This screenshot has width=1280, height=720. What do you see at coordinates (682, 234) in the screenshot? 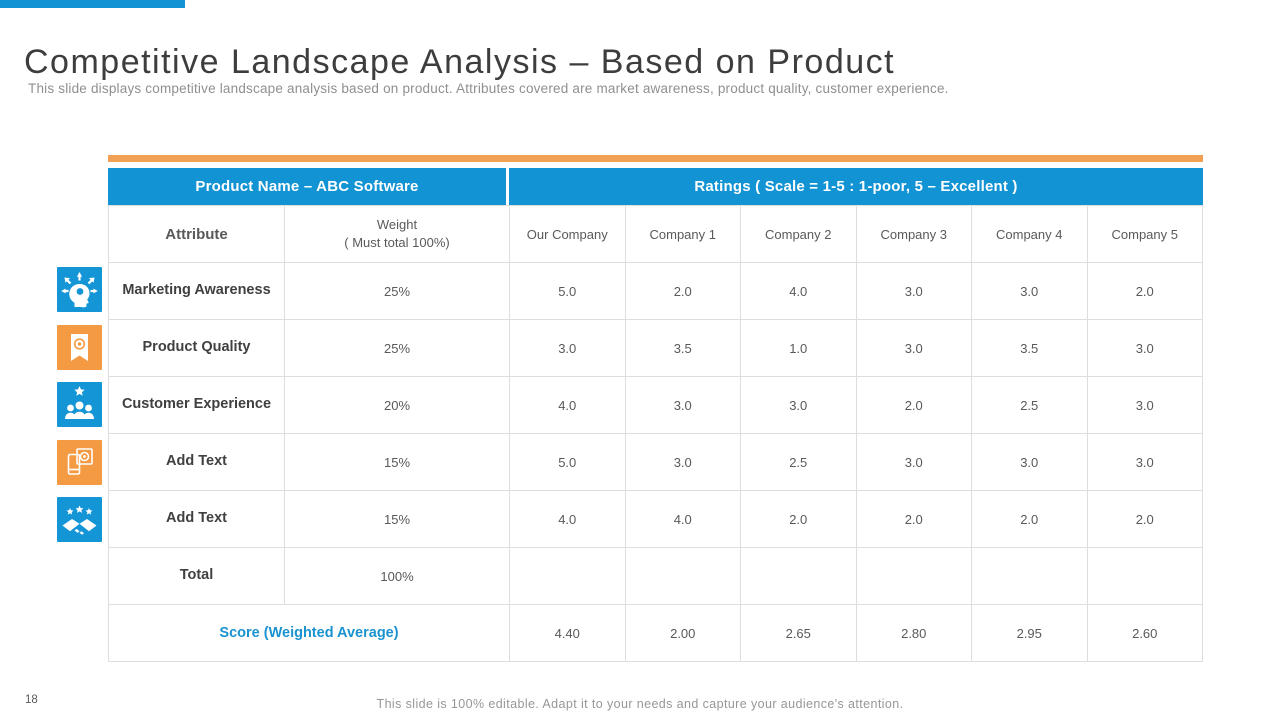
I see `company-column-header: Company 1` at bounding box center [682, 234].